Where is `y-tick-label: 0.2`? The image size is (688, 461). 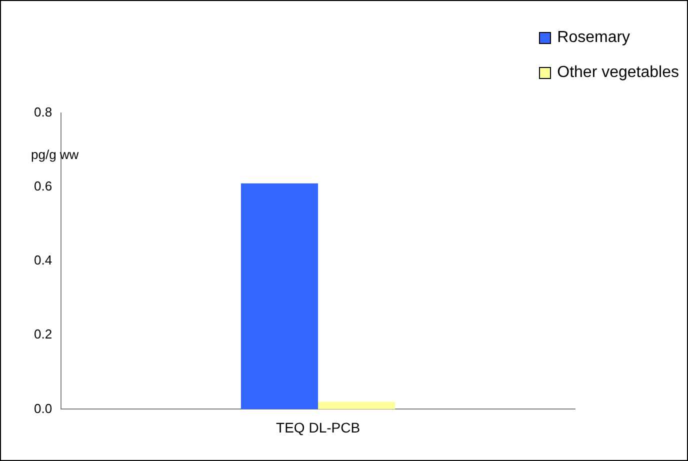
y-tick-label: 0.2 is located at coordinates (43, 334).